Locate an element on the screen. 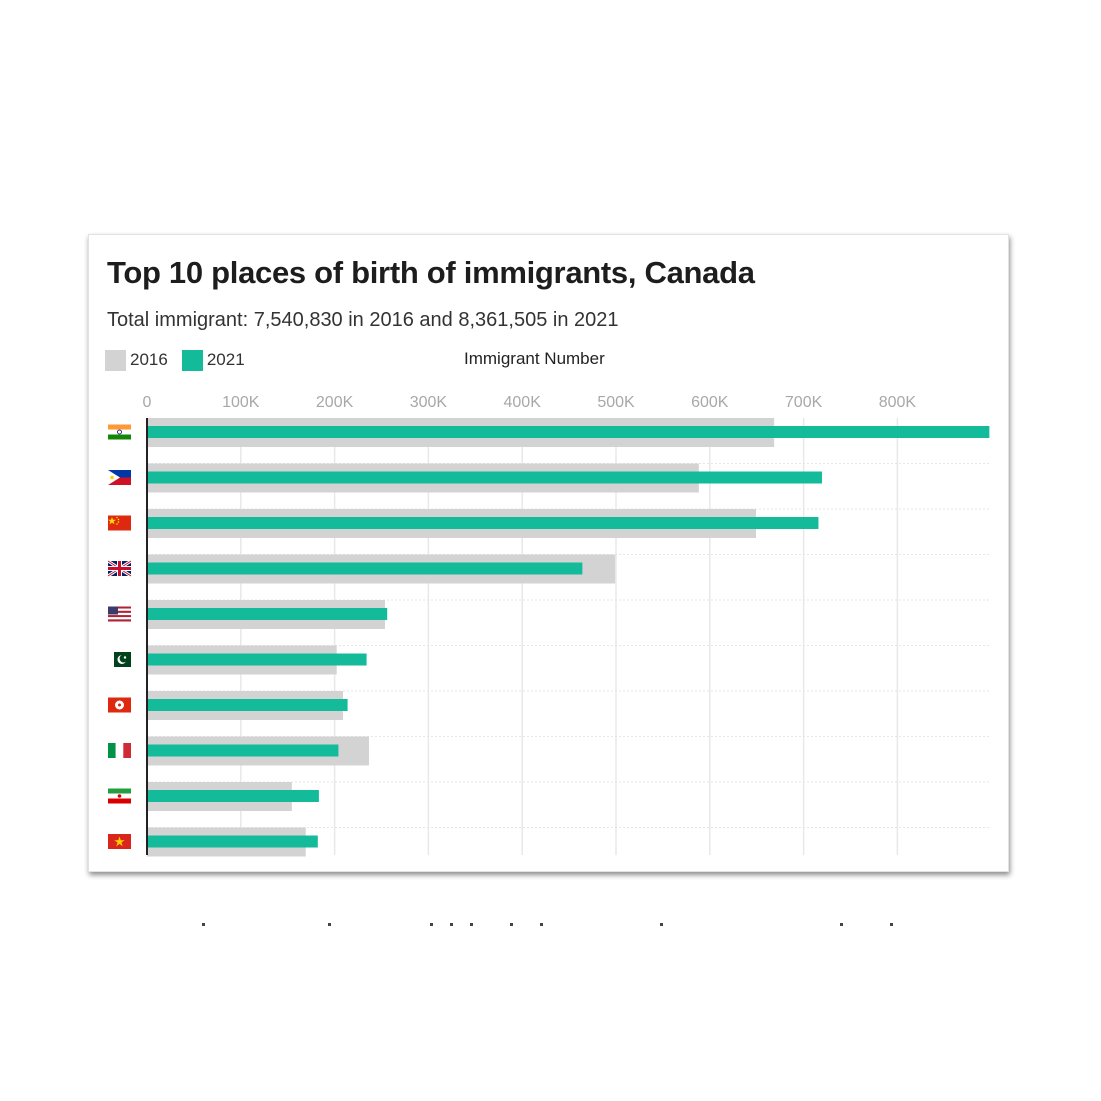 The width and height of the screenshot is (1101, 1101). united-states-flag is located at coordinates (119, 614).